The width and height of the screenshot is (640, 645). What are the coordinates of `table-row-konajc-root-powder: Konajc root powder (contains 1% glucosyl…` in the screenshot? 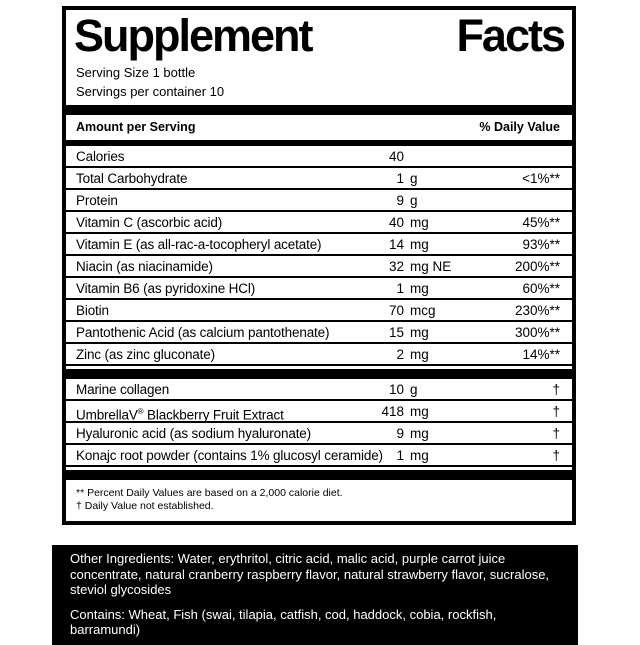 It's located at (319, 456).